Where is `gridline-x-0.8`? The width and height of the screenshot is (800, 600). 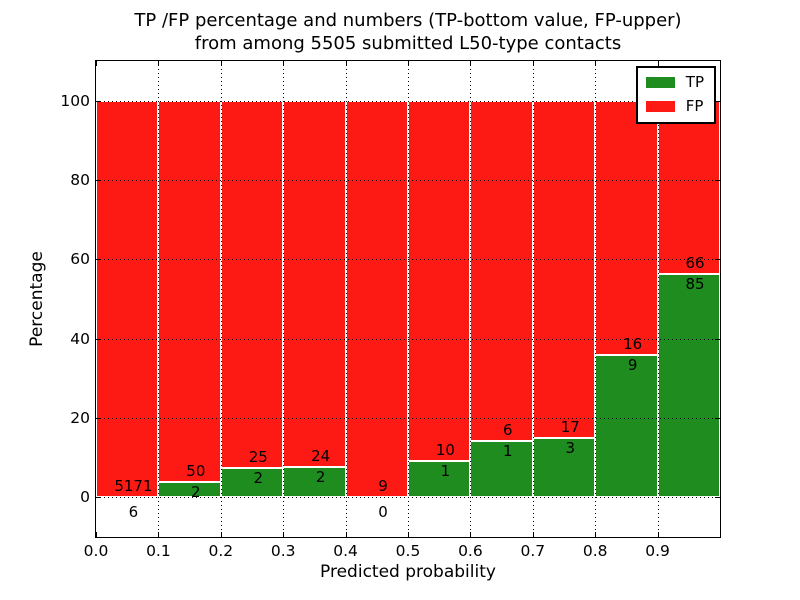
gridline-x-0.8 is located at coordinates (596, 299).